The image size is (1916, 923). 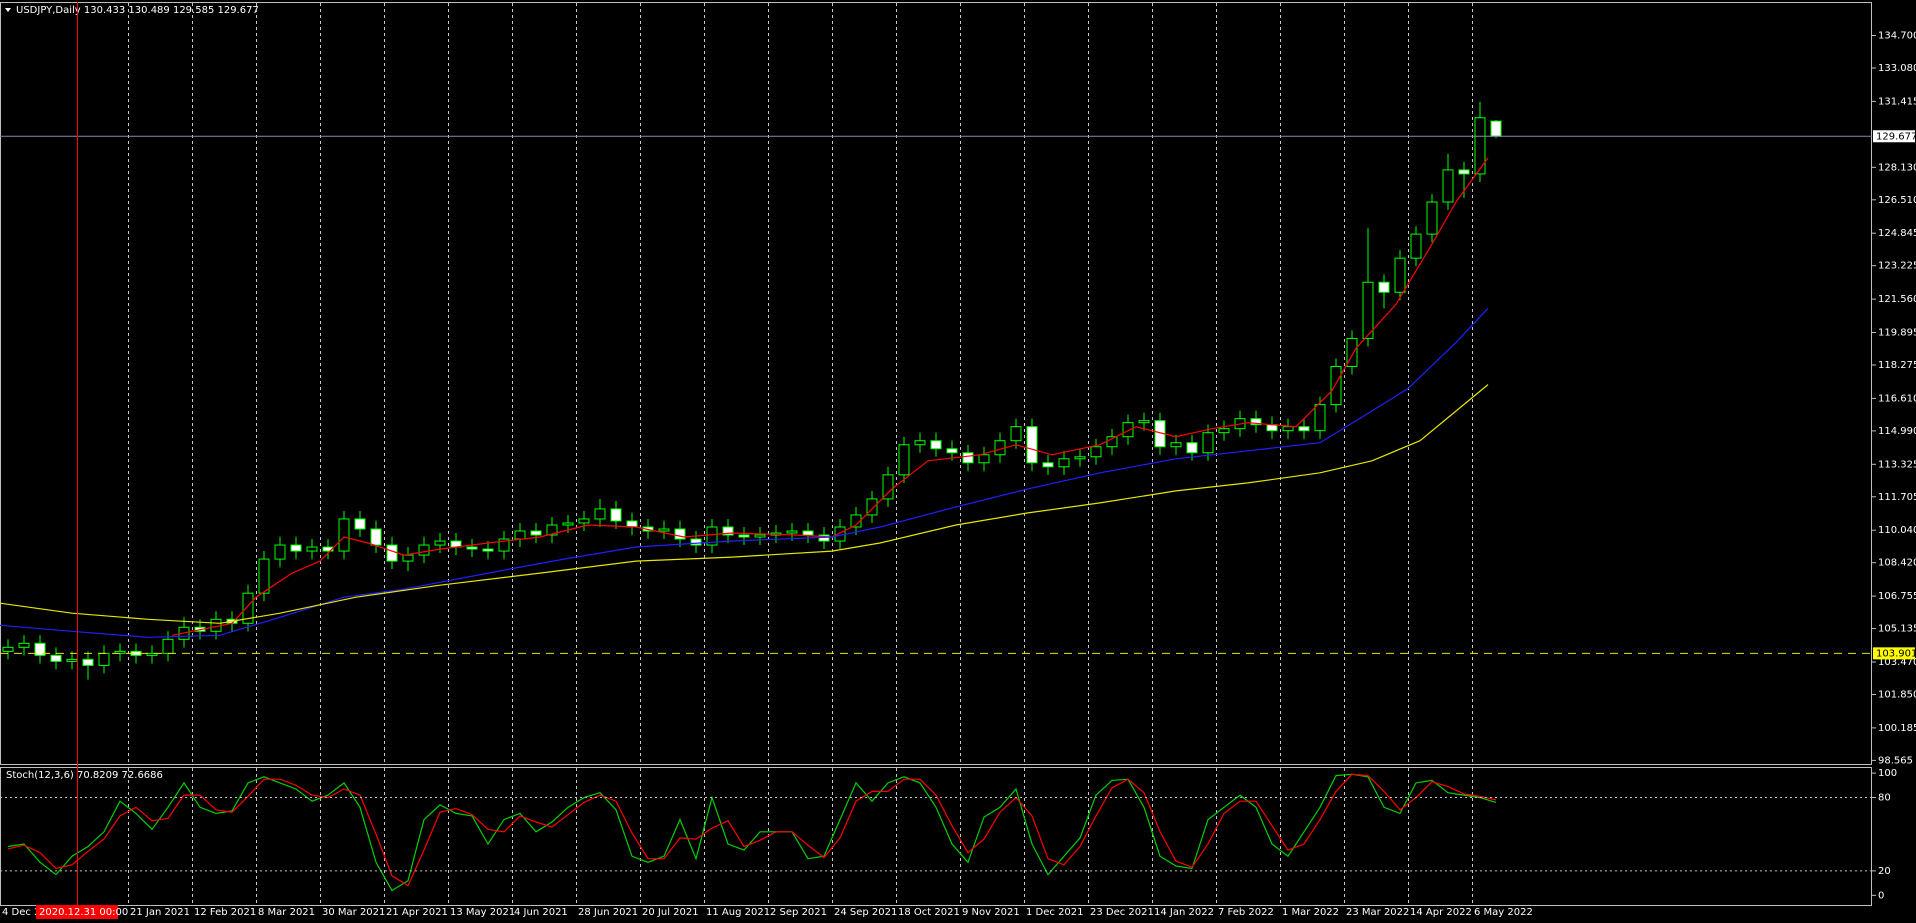 I want to click on y-tick-label: 108.420, so click(x=1897, y=563).